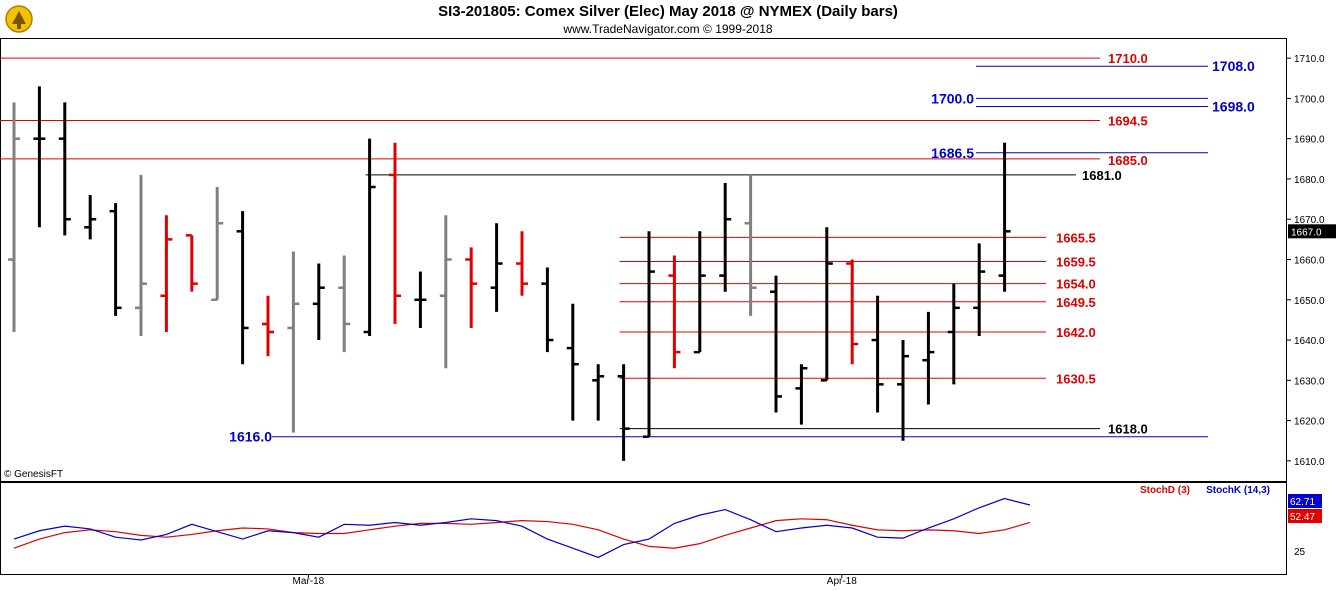 Image resolution: width=1336 pixels, height=591 pixels. I want to click on level-label-1710.0: 1710.0, so click(1128, 58).